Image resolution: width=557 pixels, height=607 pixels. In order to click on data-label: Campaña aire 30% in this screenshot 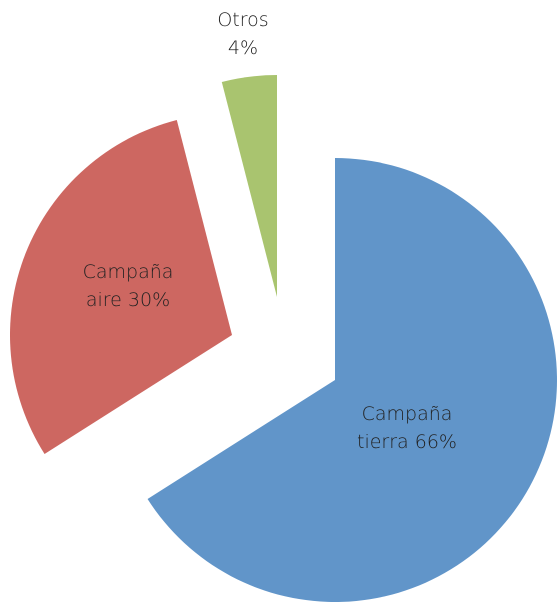, I will do `click(128, 286)`.